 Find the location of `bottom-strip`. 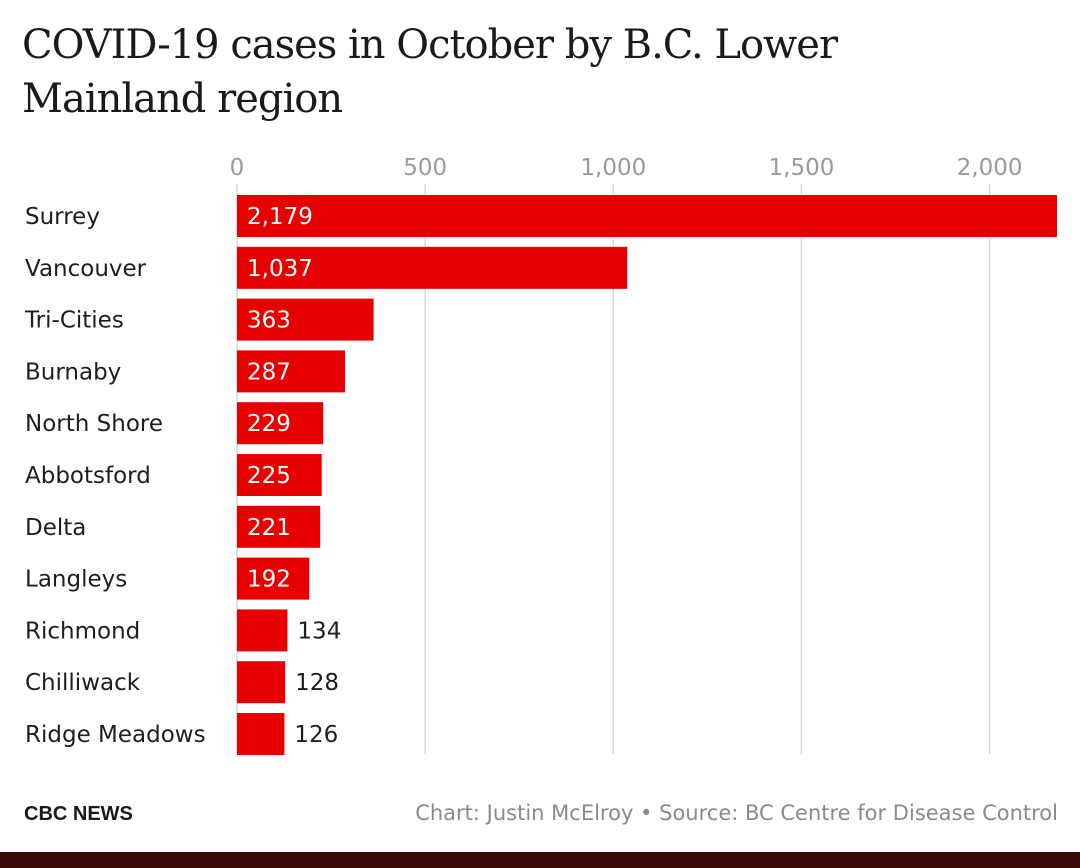

bottom-strip is located at coordinates (540, 860).